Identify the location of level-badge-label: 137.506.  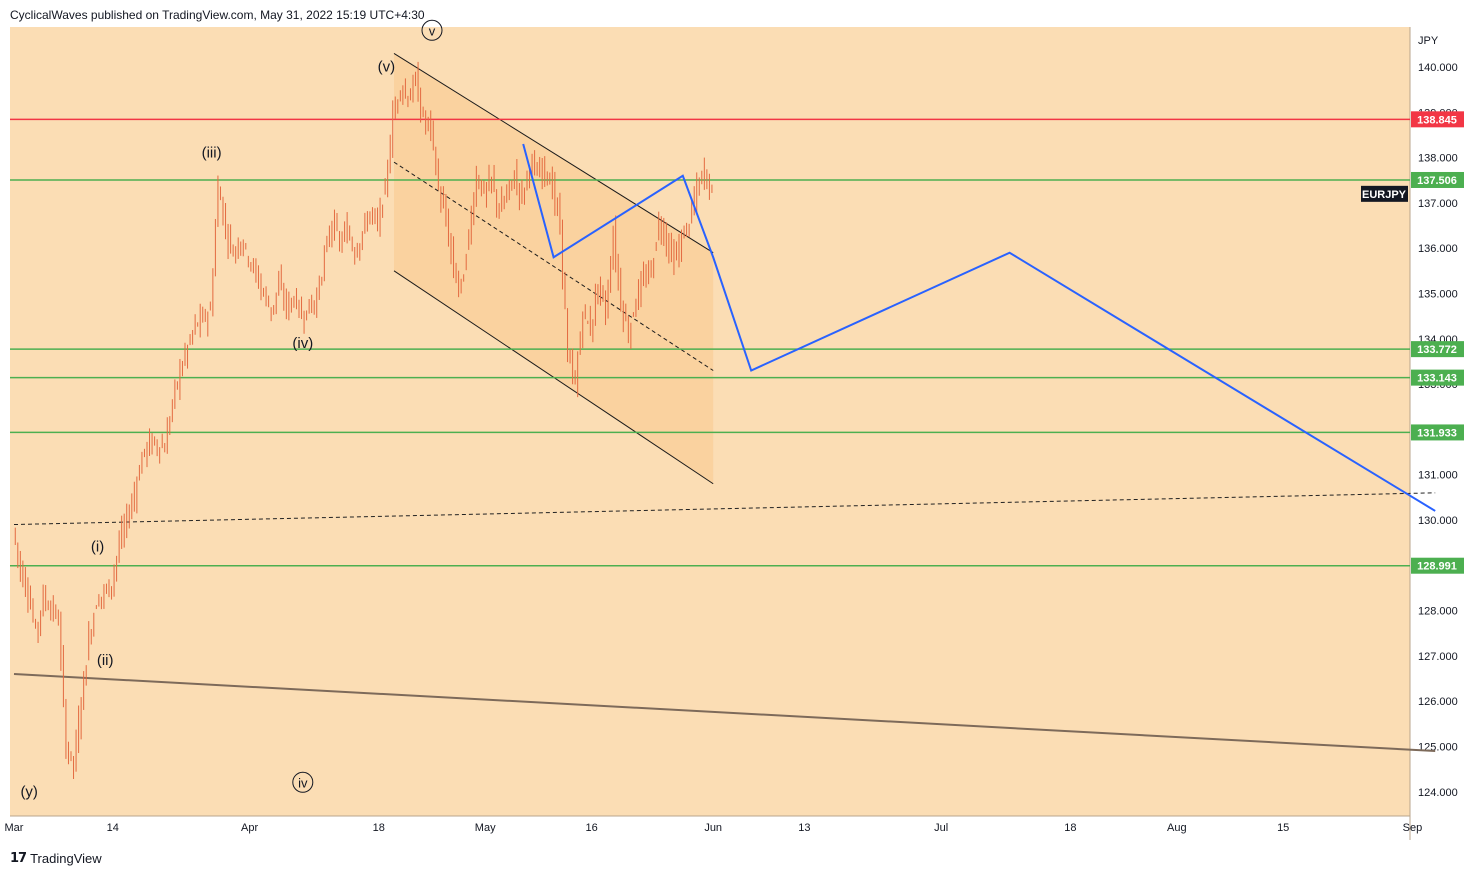
(1437, 181).